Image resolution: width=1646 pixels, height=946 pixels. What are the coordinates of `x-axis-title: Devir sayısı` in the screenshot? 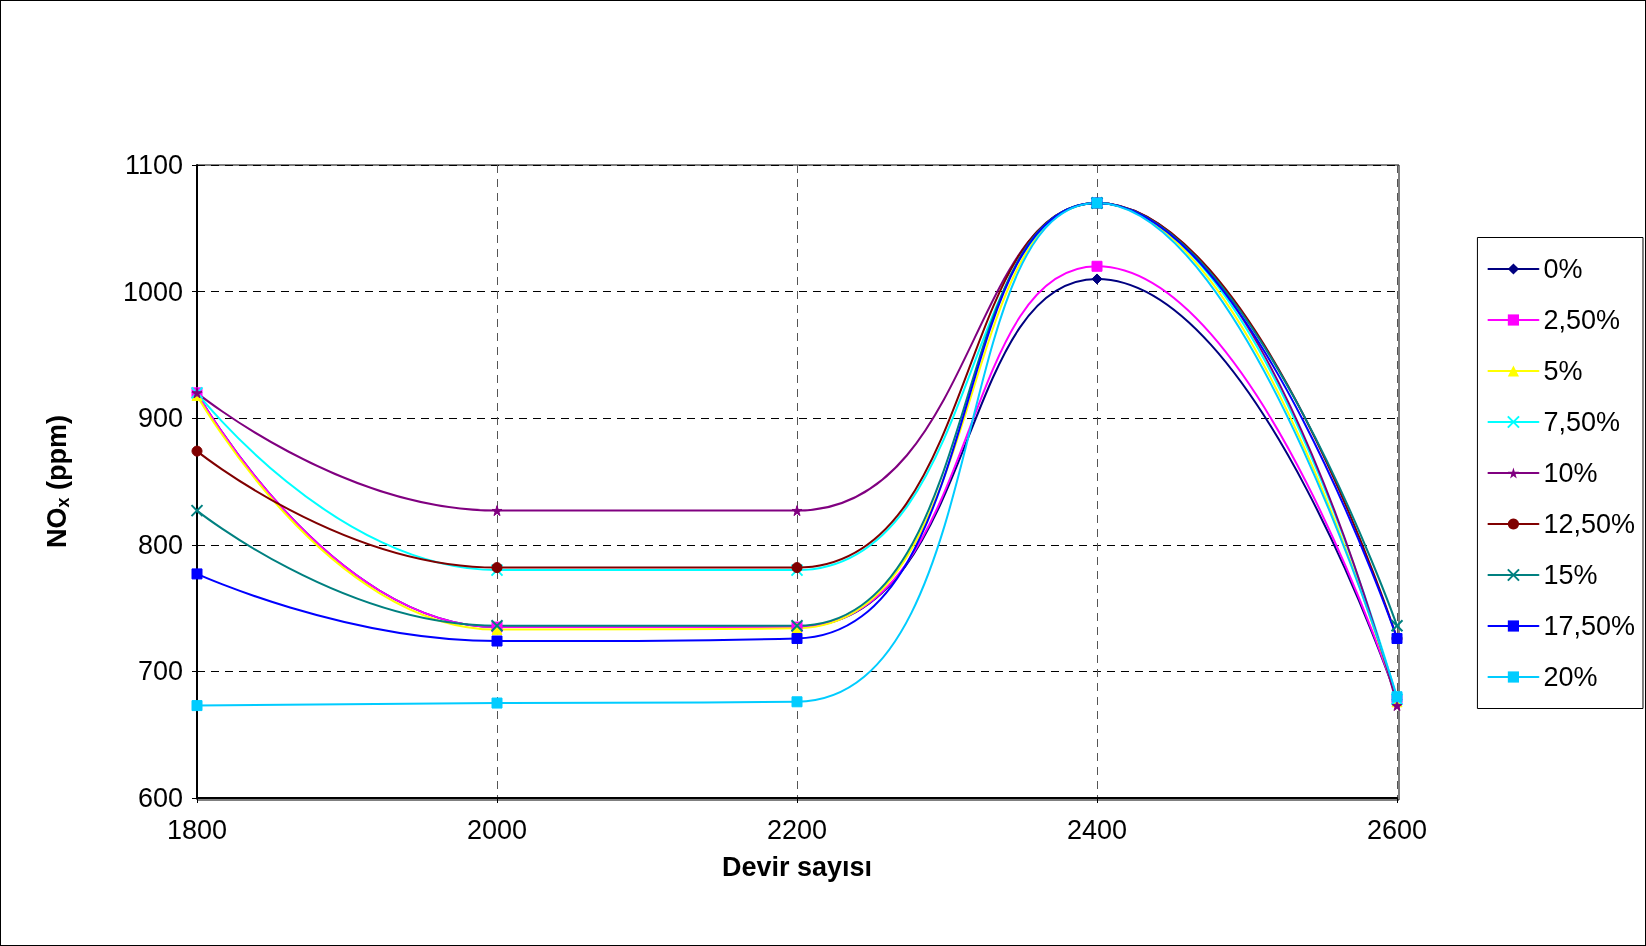 It's located at (797, 866).